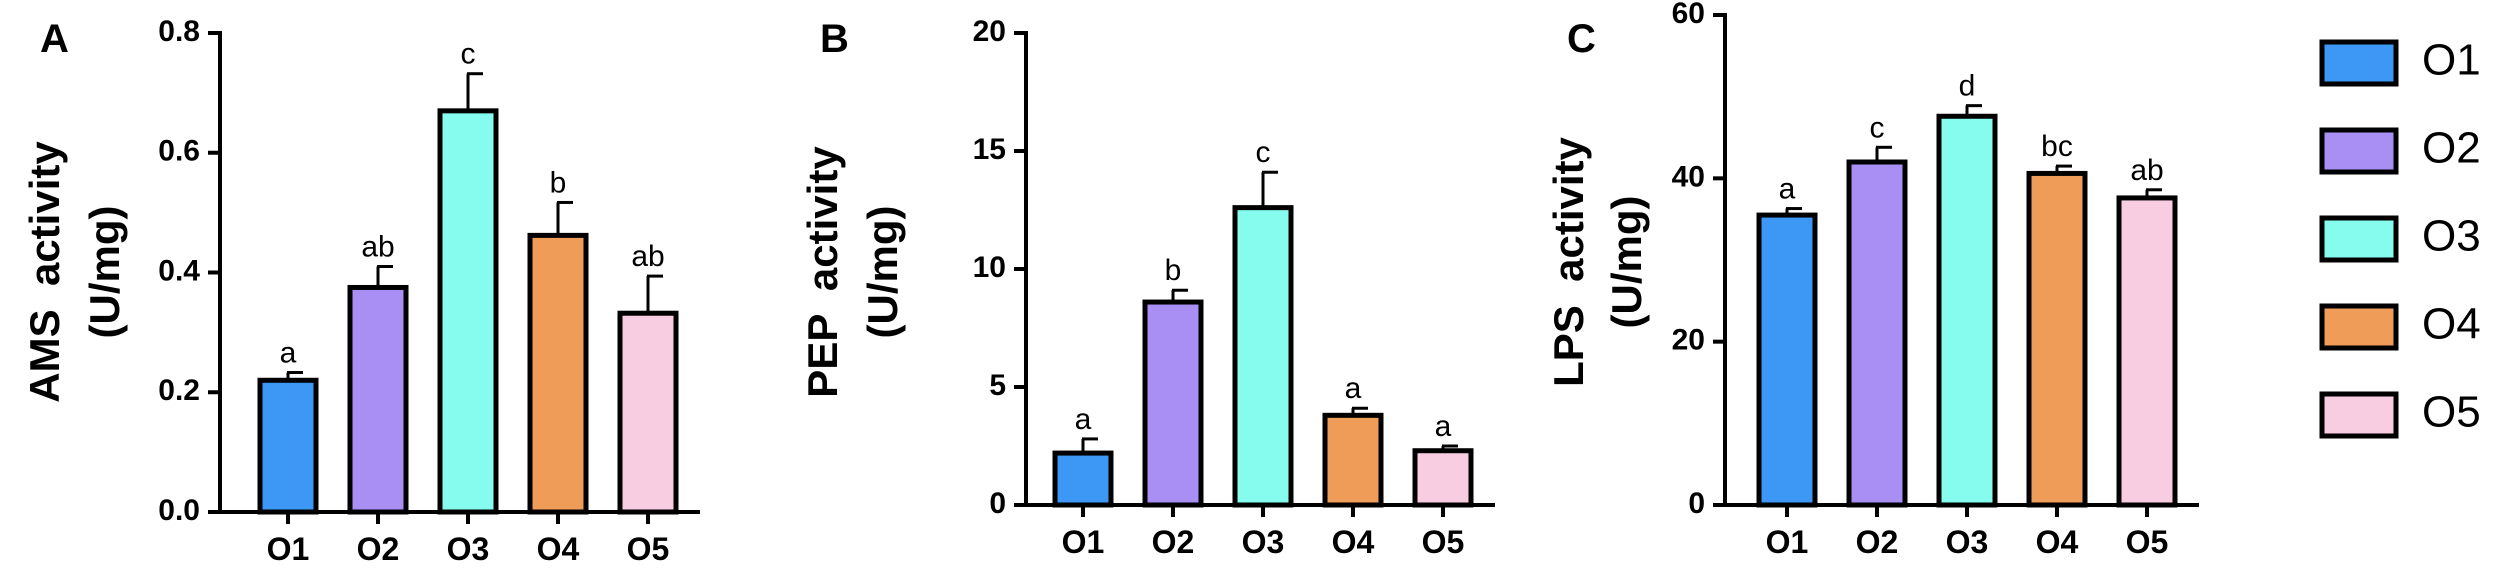 The width and height of the screenshot is (2500, 587). I want to click on legend-item: O3, so click(2400, 237).